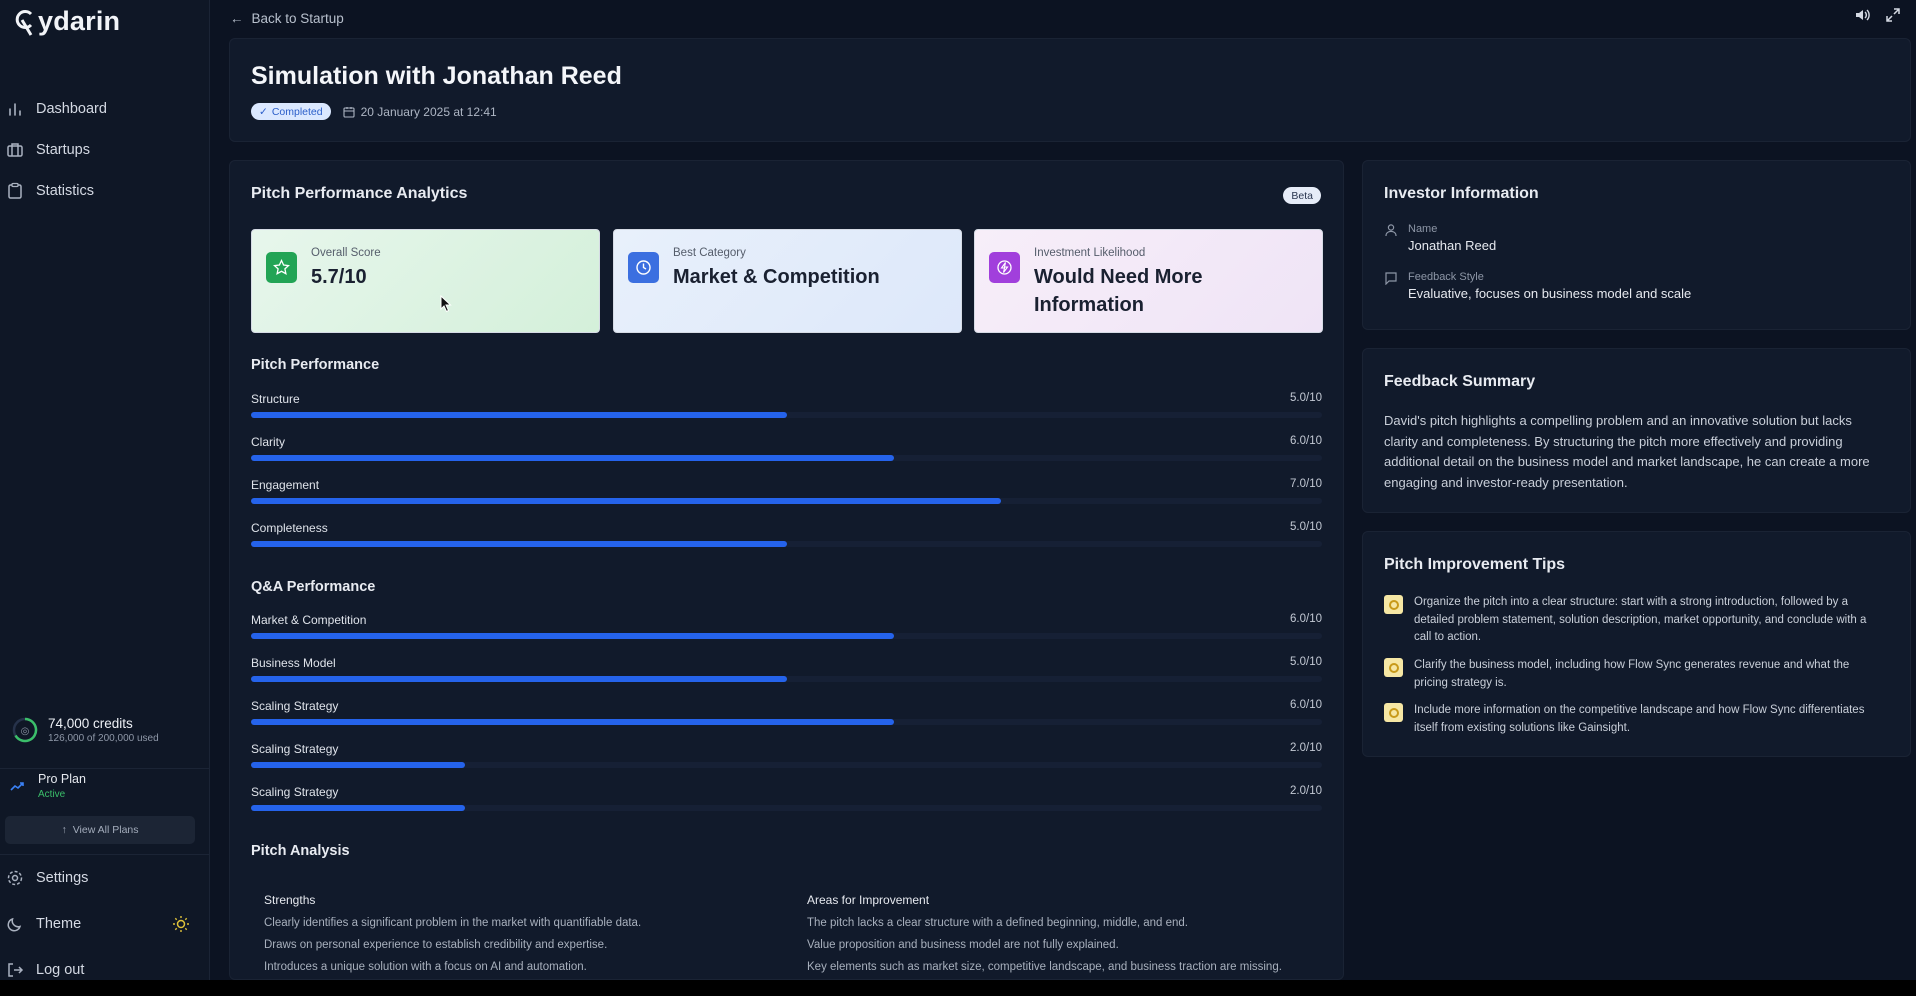  I want to click on score-bar-label: Structure, so click(275, 399).